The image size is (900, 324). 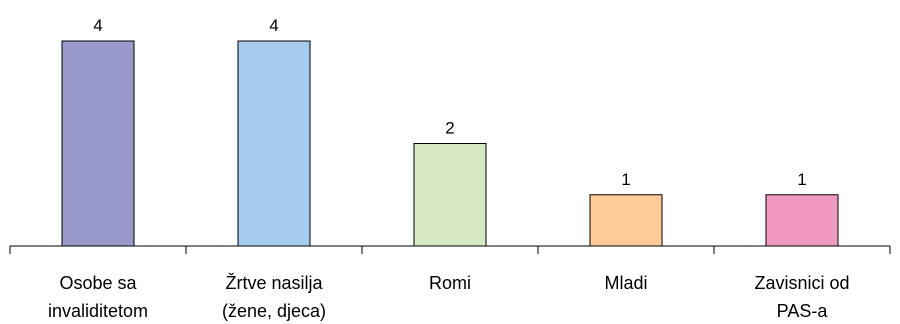 What do you see at coordinates (274, 283) in the screenshot?
I see `category-label: Žrtve nasilja` at bounding box center [274, 283].